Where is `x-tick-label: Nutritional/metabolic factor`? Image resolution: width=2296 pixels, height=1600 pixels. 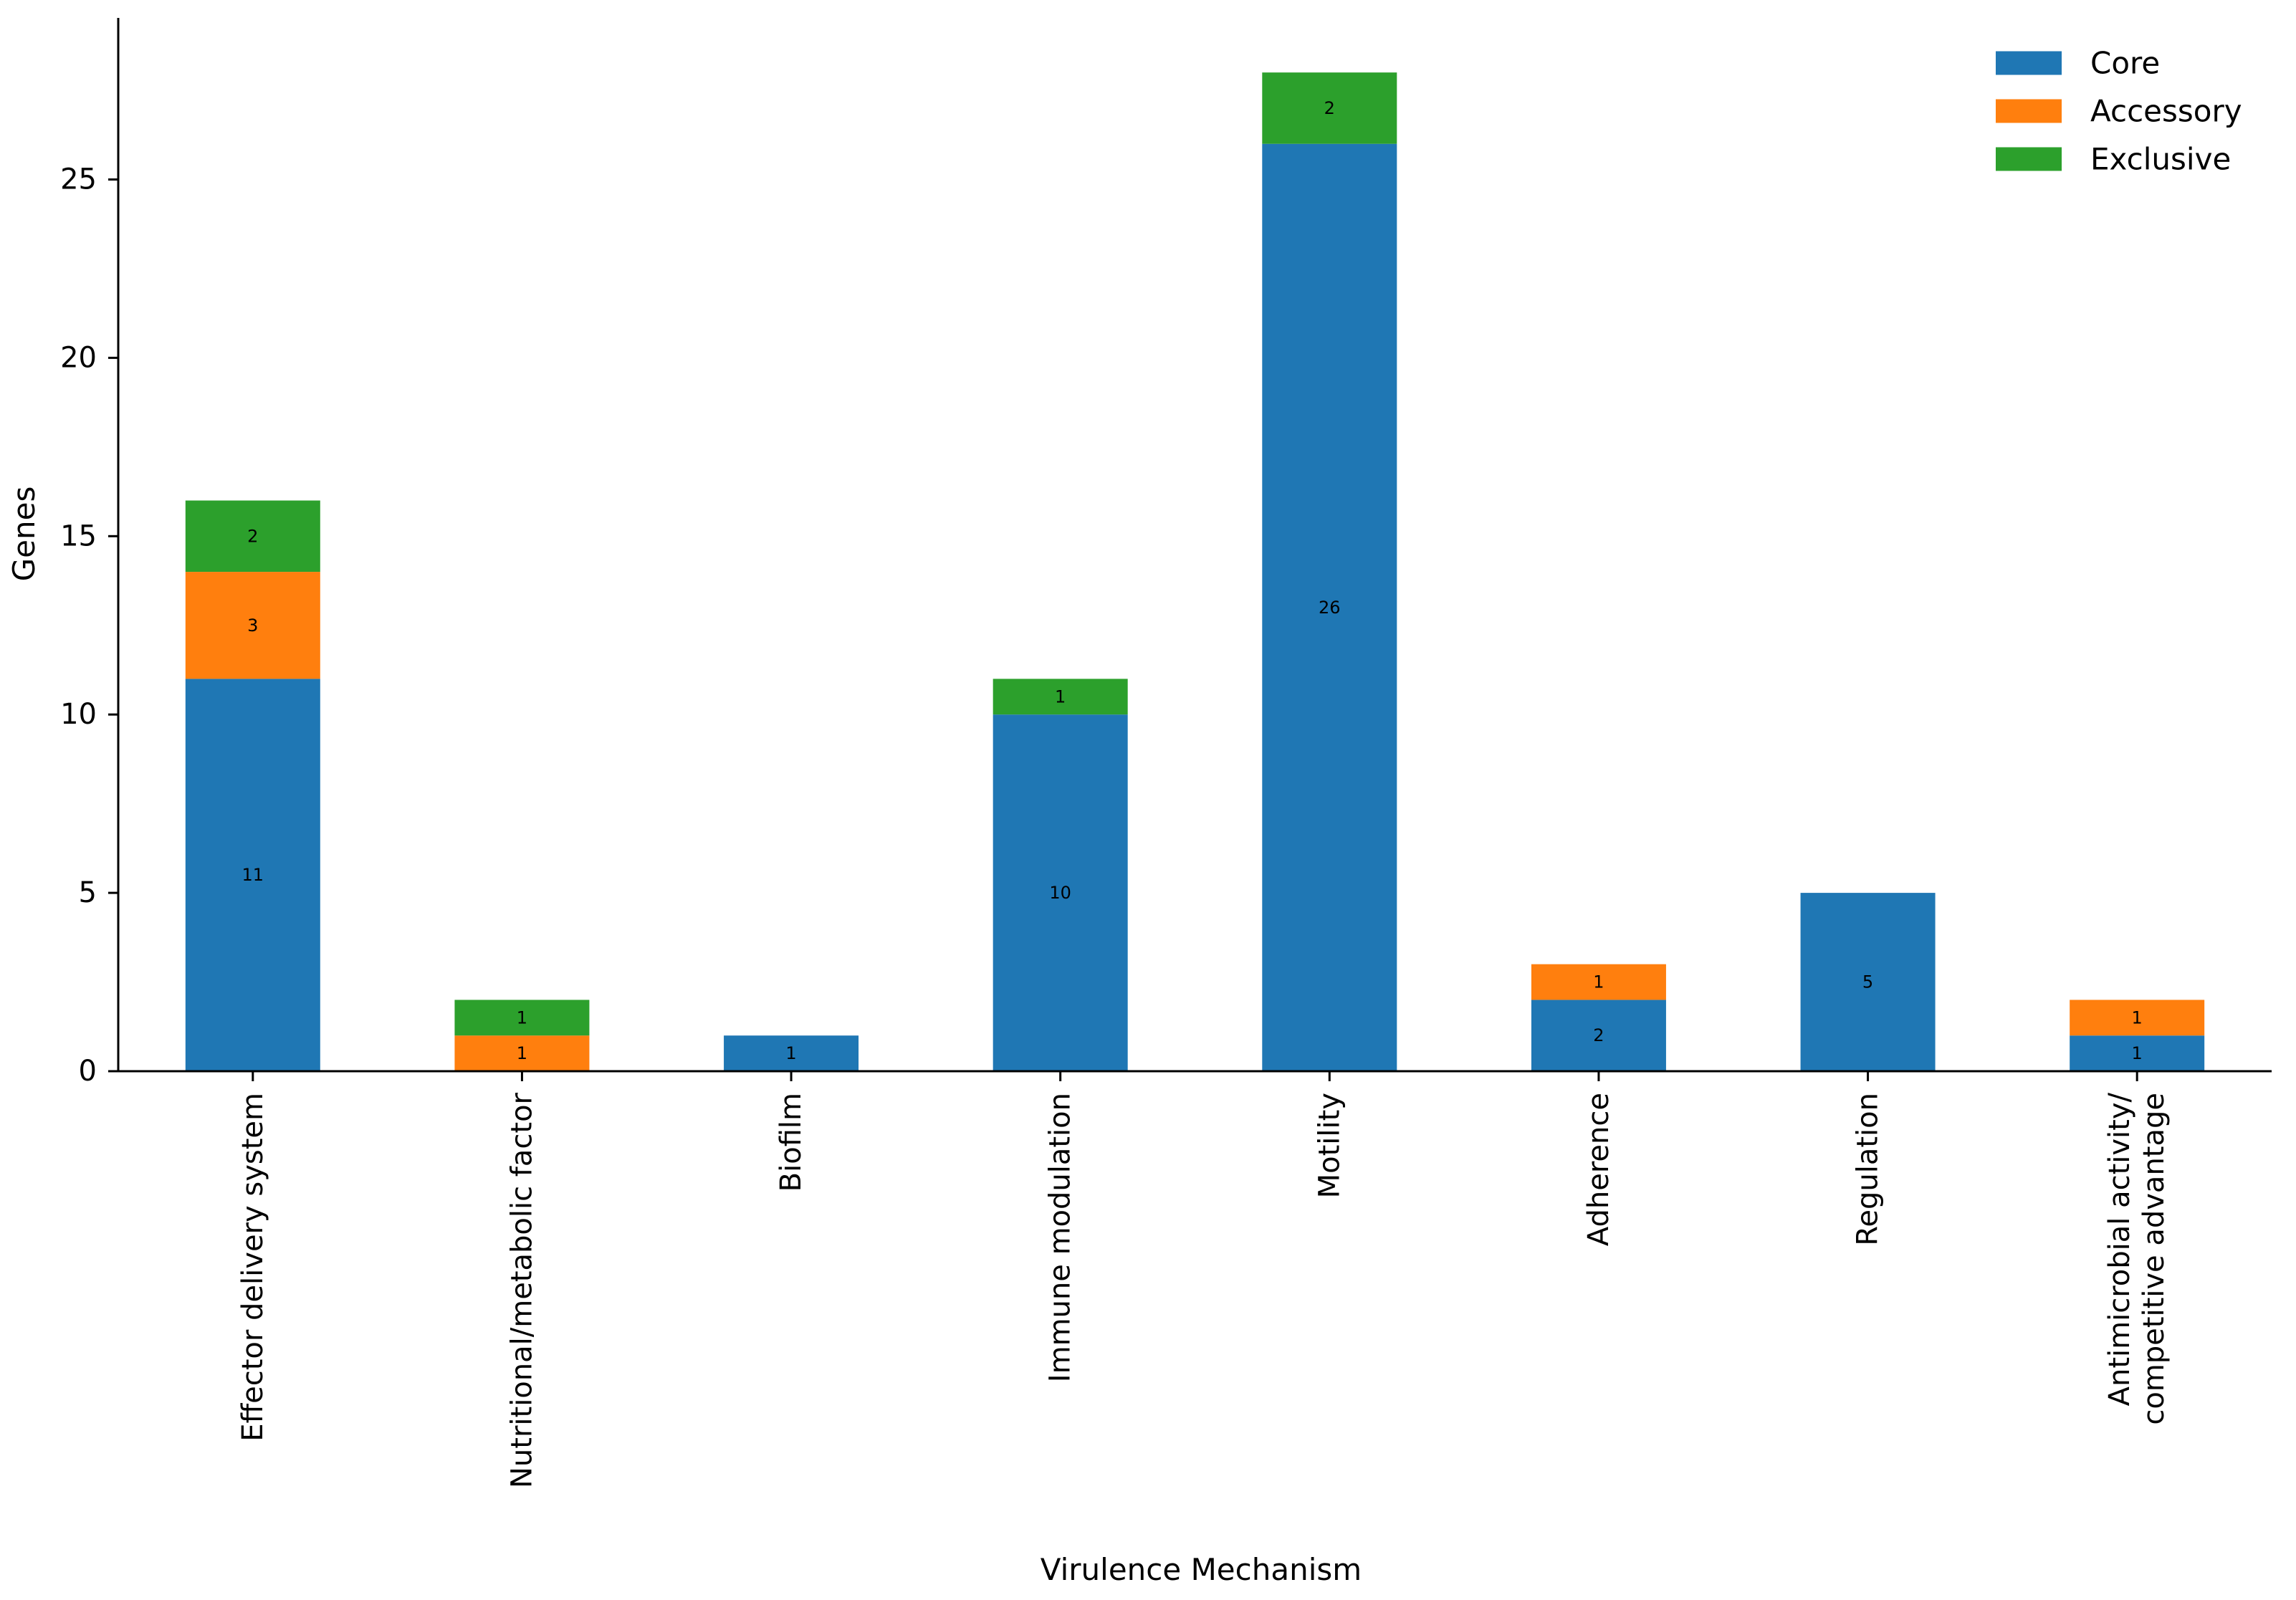
x-tick-label: Nutritional/metabolic factor is located at coordinates (521, 1290).